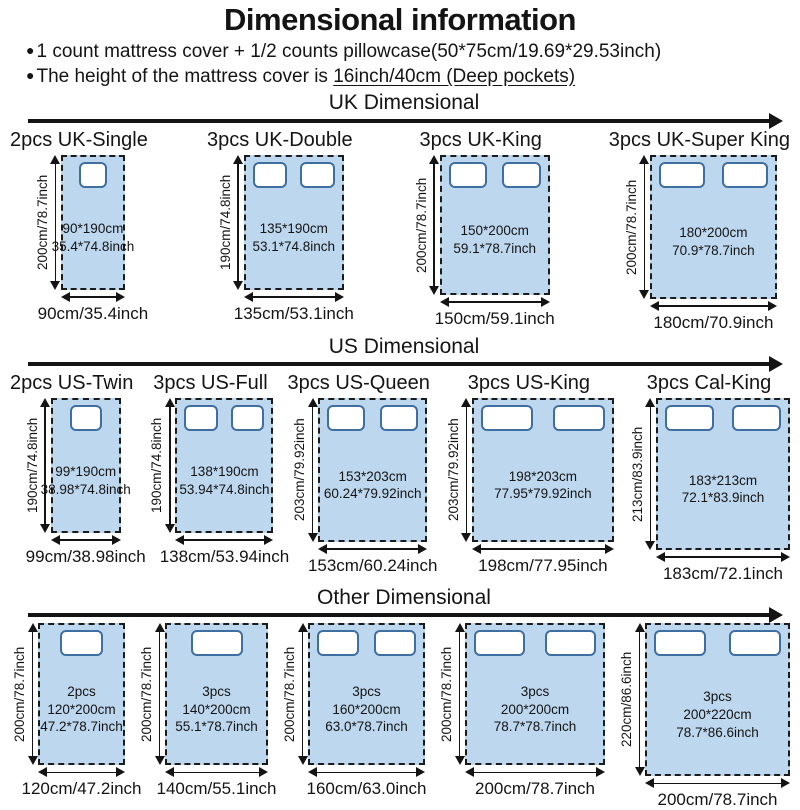  Describe the element at coordinates (294, 246) in the screenshot. I see `size-inch: 53.1*74.8inch` at that location.